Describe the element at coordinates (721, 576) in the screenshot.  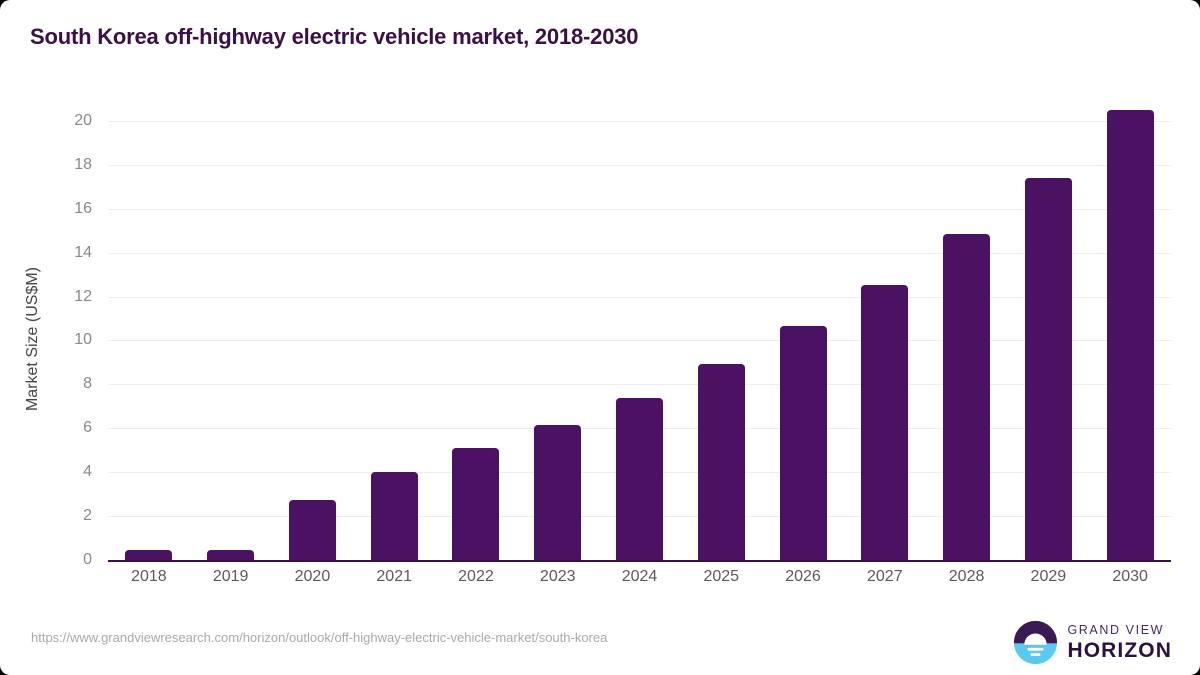
I see `x-axis-tick-label: 2025` at that location.